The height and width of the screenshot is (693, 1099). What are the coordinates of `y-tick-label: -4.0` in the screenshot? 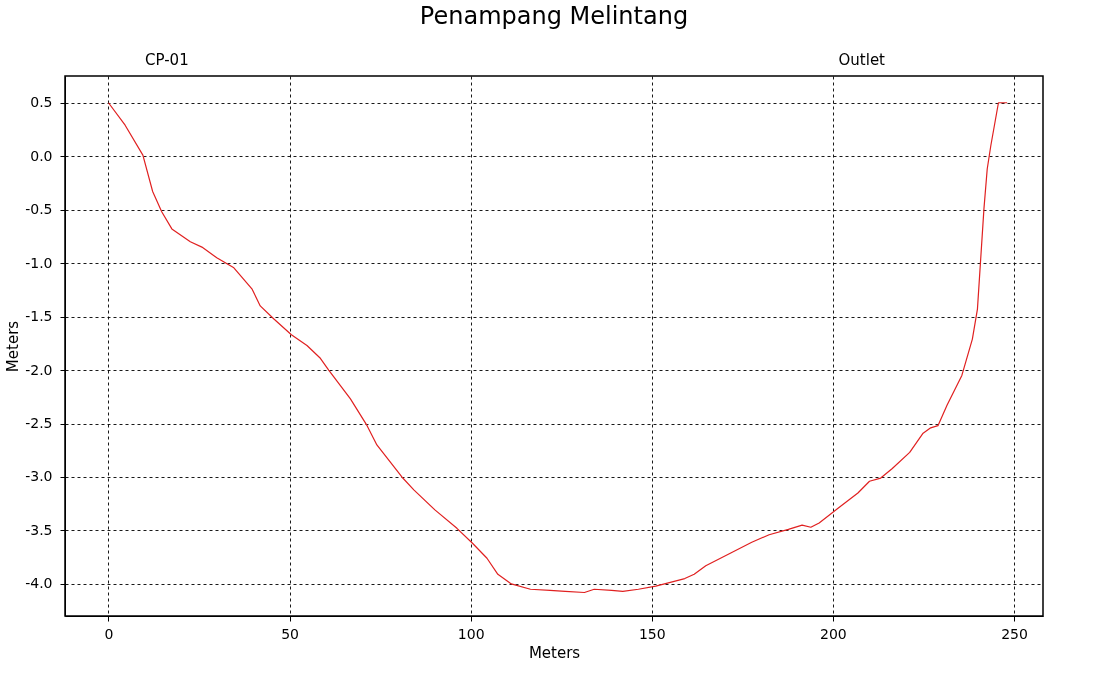 It's located at (39, 583).